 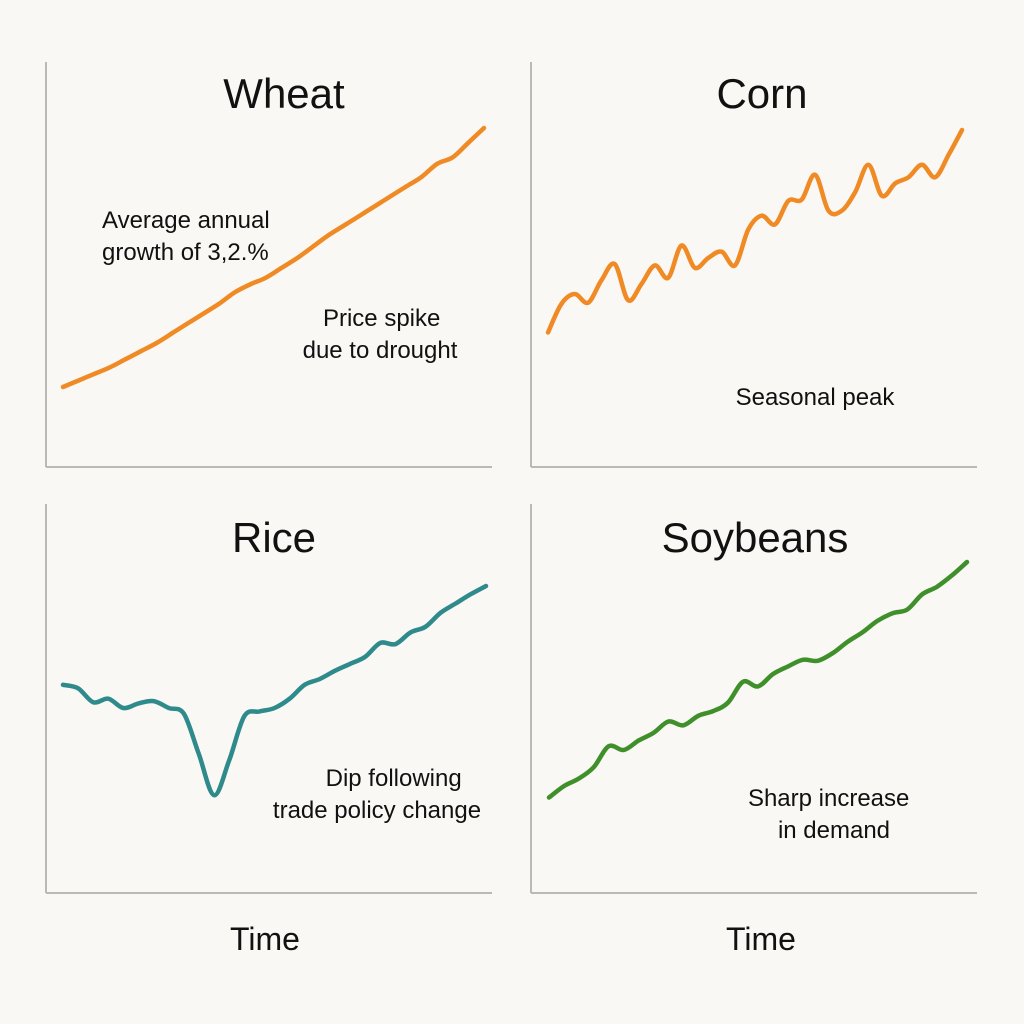 What do you see at coordinates (284, 93) in the screenshot?
I see `panel-title: Wheat` at bounding box center [284, 93].